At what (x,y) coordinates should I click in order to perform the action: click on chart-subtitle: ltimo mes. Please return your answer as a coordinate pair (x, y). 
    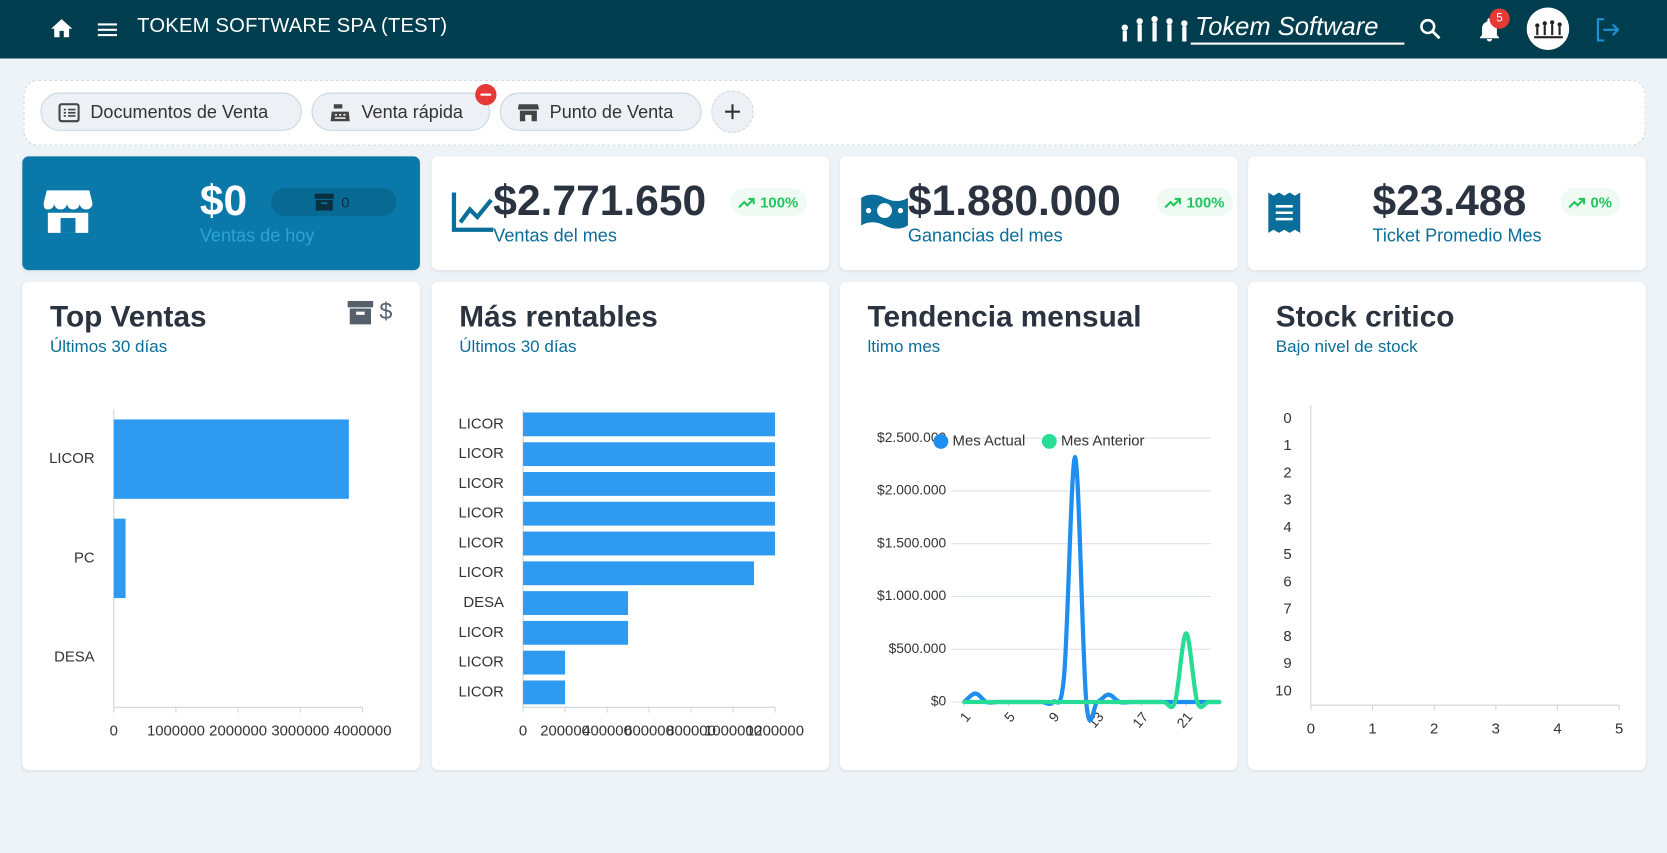
    Looking at the image, I should click on (904, 347).